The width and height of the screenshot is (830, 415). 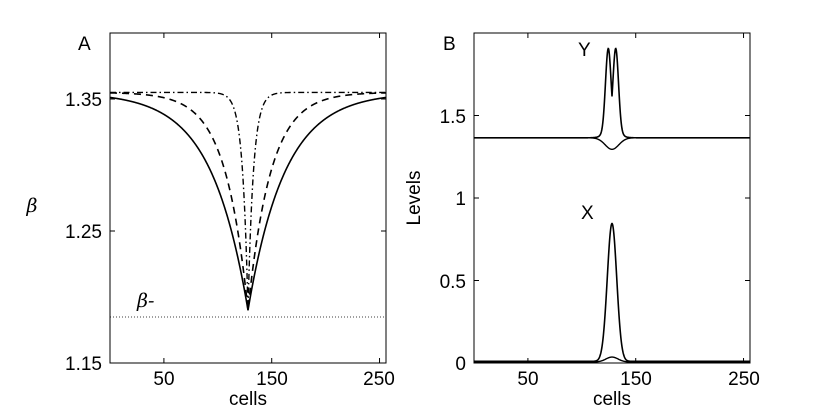 I want to click on panel-b-ytick-0.5: 0.5, so click(x=453, y=282).